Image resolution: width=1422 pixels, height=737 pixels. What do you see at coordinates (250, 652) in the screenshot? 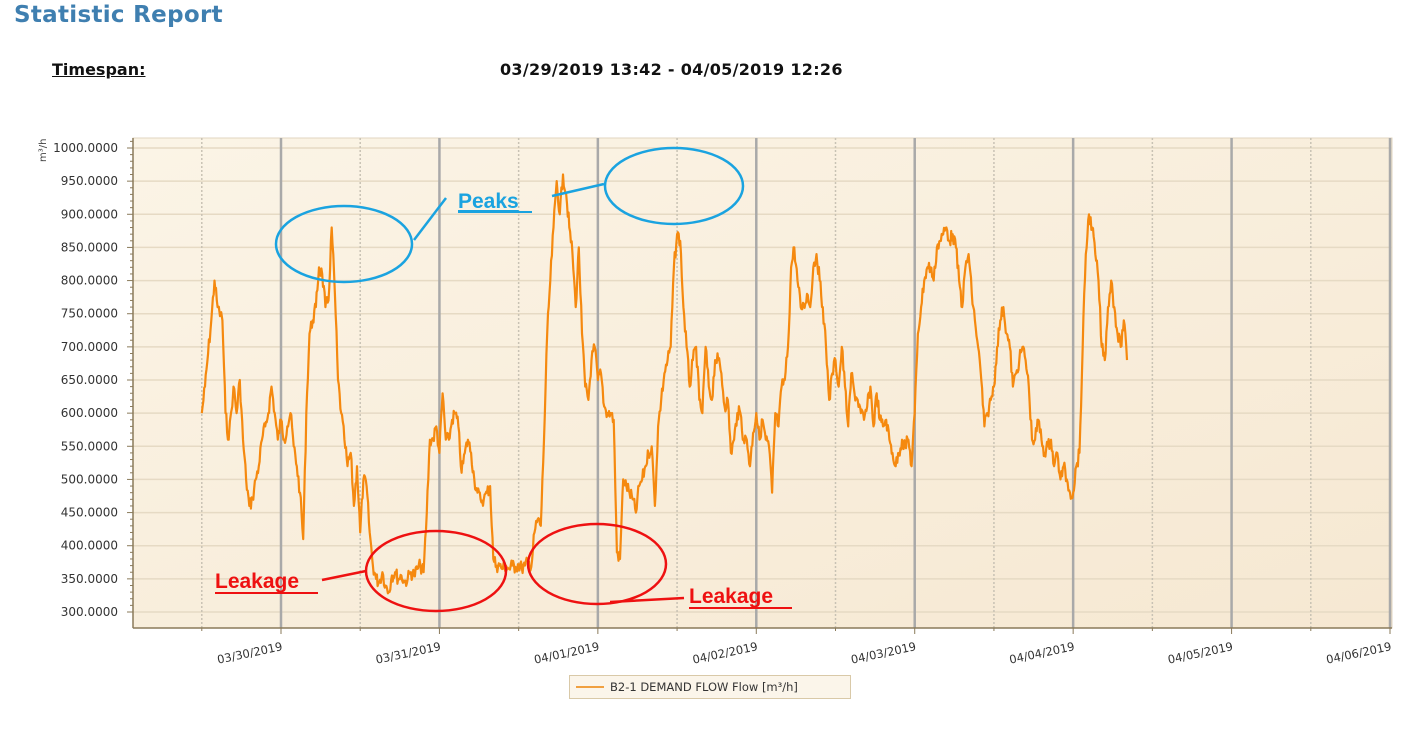
I see `x-tick-label: 03/30/2019` at bounding box center [250, 652].